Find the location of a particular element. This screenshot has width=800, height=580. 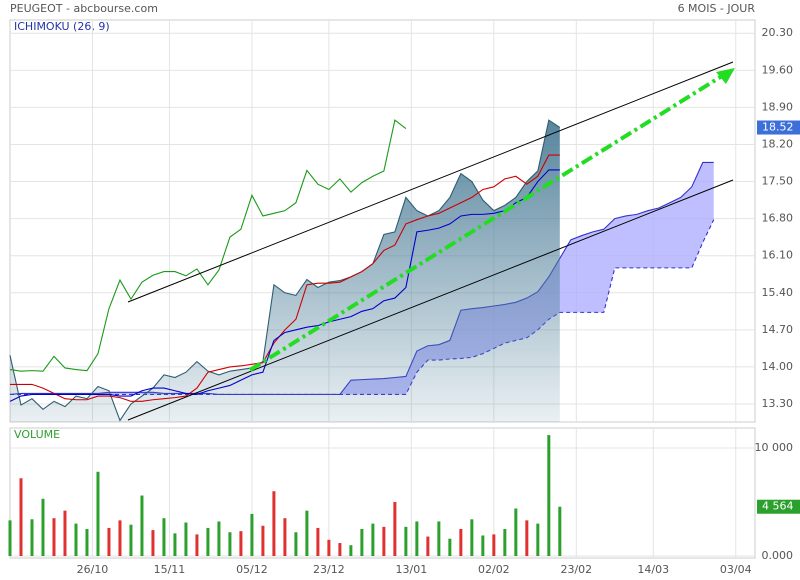

x-tick-label: 23/12 is located at coordinates (329, 569).